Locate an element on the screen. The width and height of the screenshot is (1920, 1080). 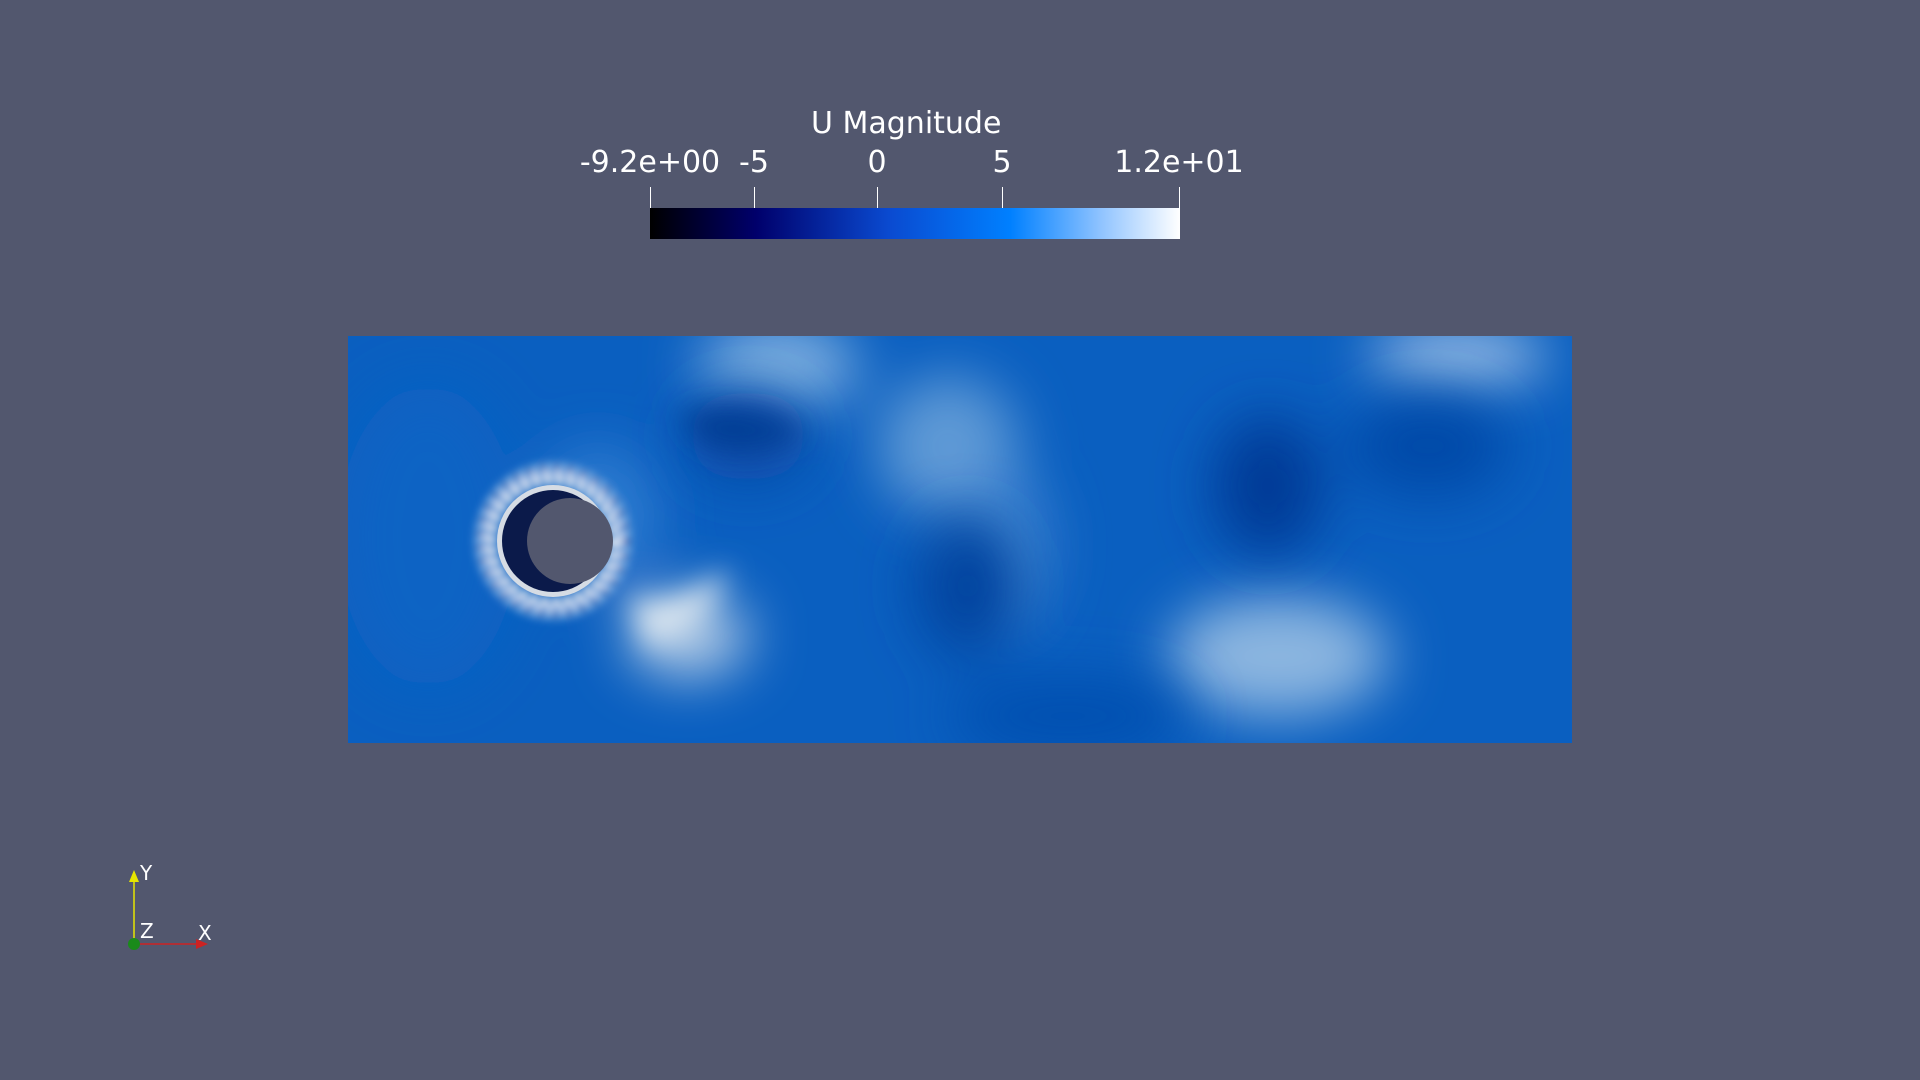
x-axis-label: X is located at coordinates (205, 933).